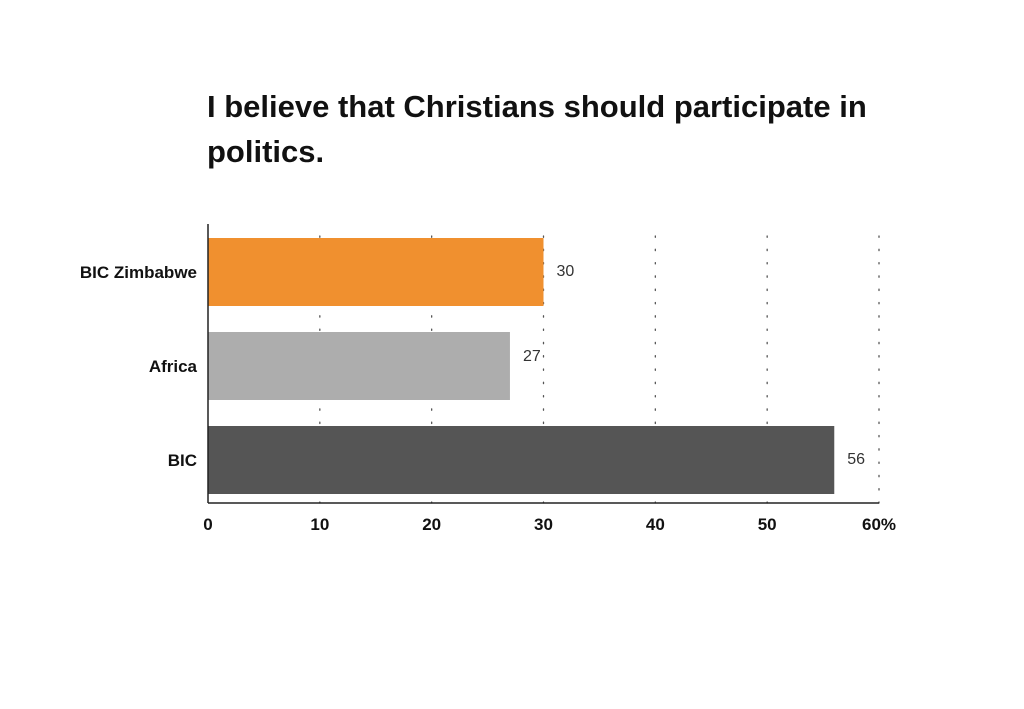 This screenshot has width=1024, height=709. Describe the element at coordinates (376, 272) in the screenshot. I see `bar-bic-zimbabwe` at that location.